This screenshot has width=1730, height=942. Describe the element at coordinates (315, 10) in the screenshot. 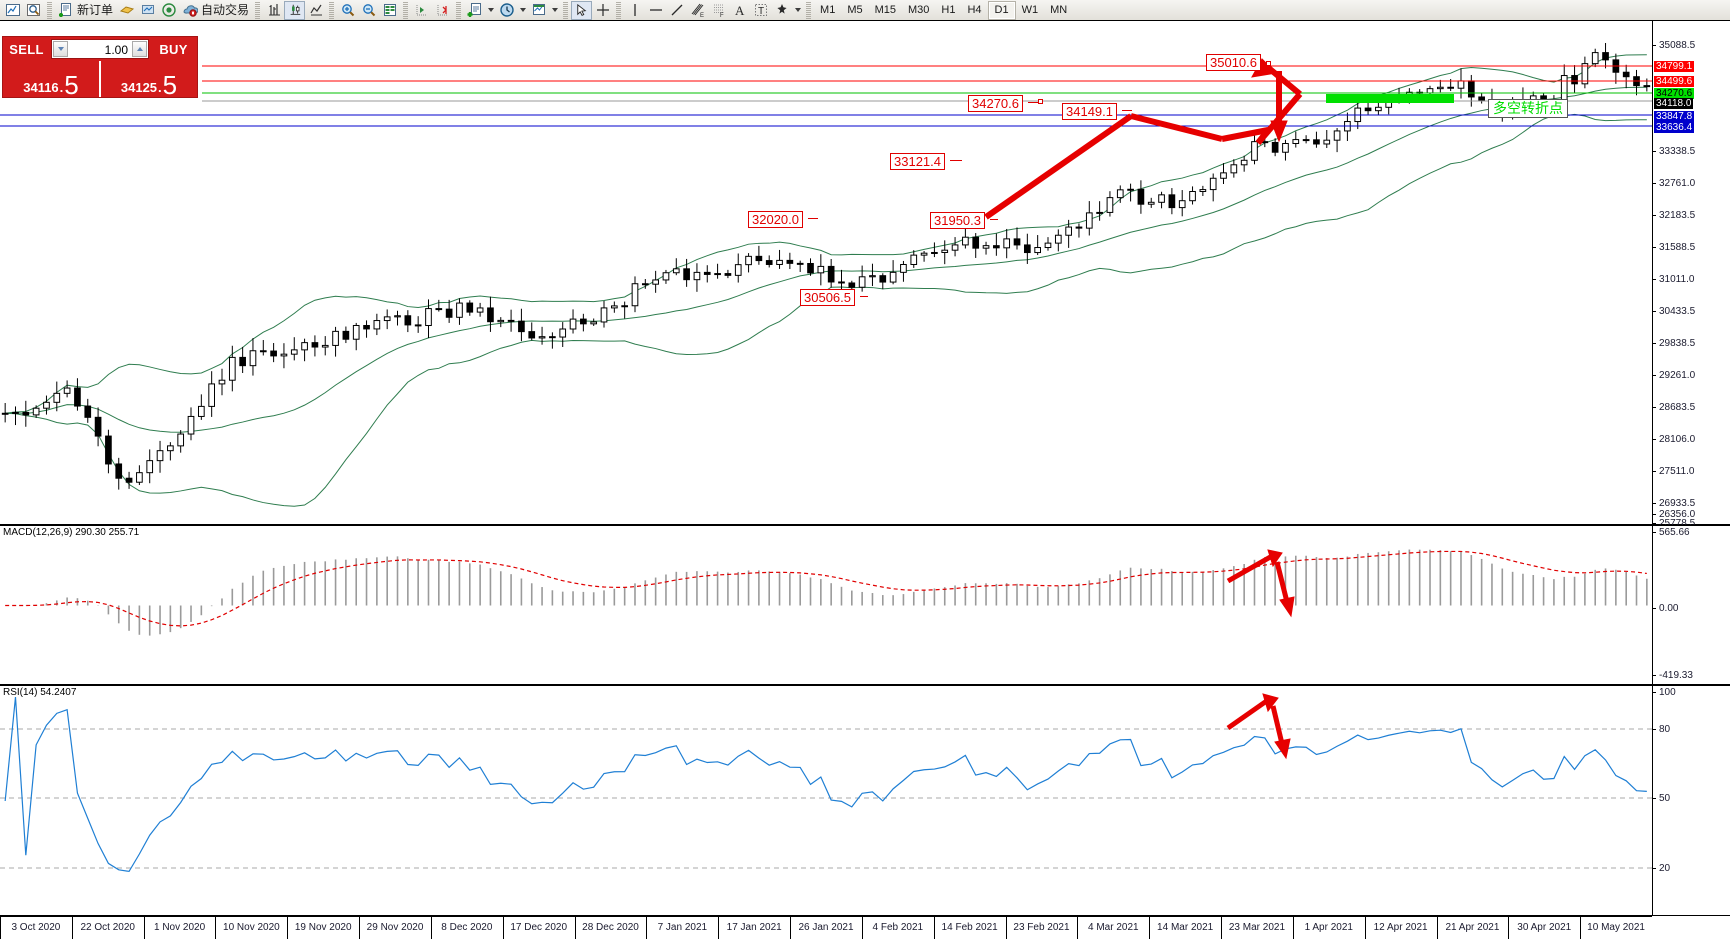

I see `line-chart-icon` at that location.